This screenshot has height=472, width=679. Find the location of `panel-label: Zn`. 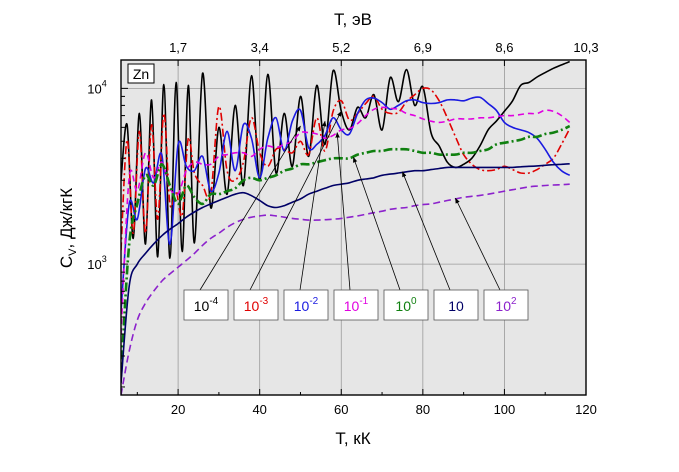

panel-label: Zn is located at coordinates (141, 74).